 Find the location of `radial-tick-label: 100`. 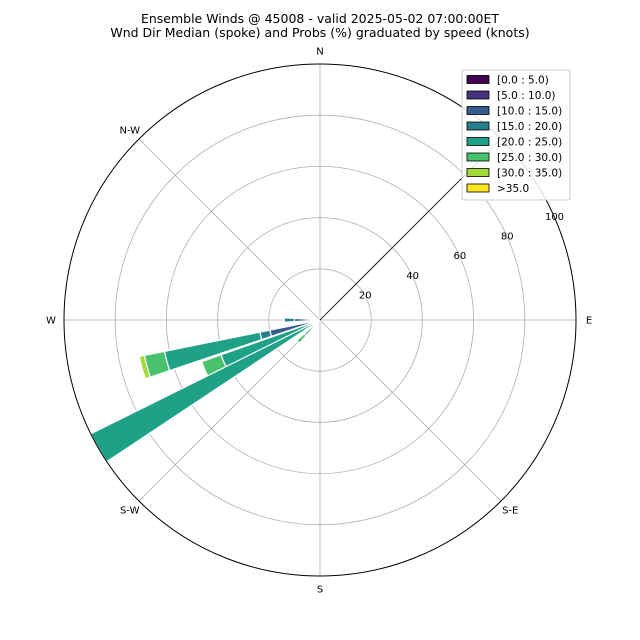

radial-tick-label: 100 is located at coordinates (554, 217).